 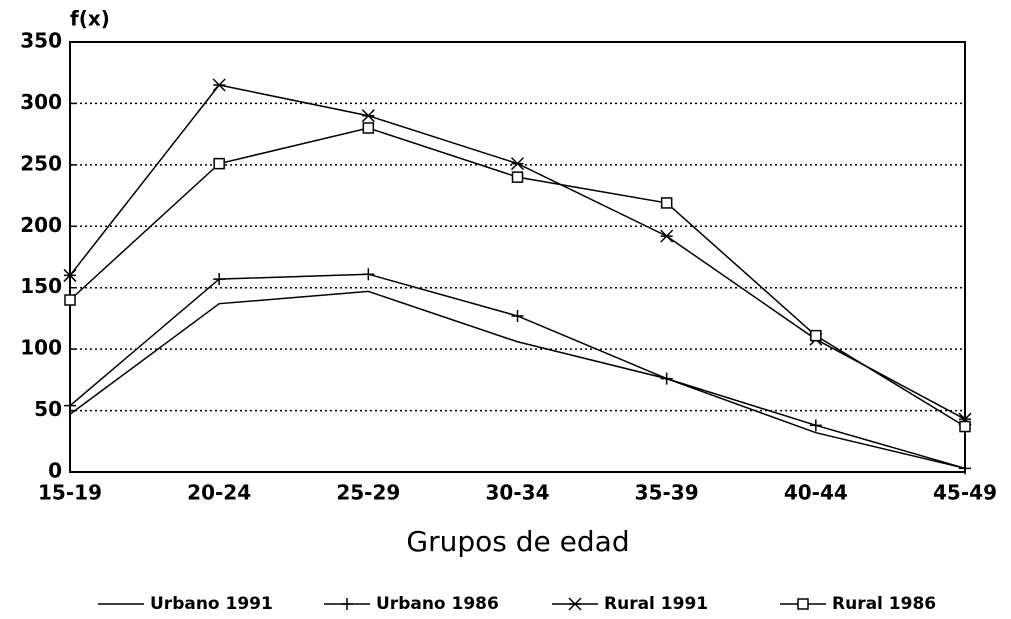 What do you see at coordinates (41, 286) in the screenshot?
I see `y-tick-label: 150` at bounding box center [41, 286].